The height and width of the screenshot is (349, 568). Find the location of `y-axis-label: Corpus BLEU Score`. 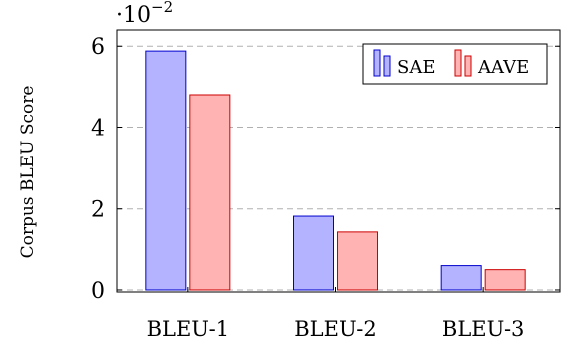

y-axis-label: Corpus BLEU Score is located at coordinates (28, 172).